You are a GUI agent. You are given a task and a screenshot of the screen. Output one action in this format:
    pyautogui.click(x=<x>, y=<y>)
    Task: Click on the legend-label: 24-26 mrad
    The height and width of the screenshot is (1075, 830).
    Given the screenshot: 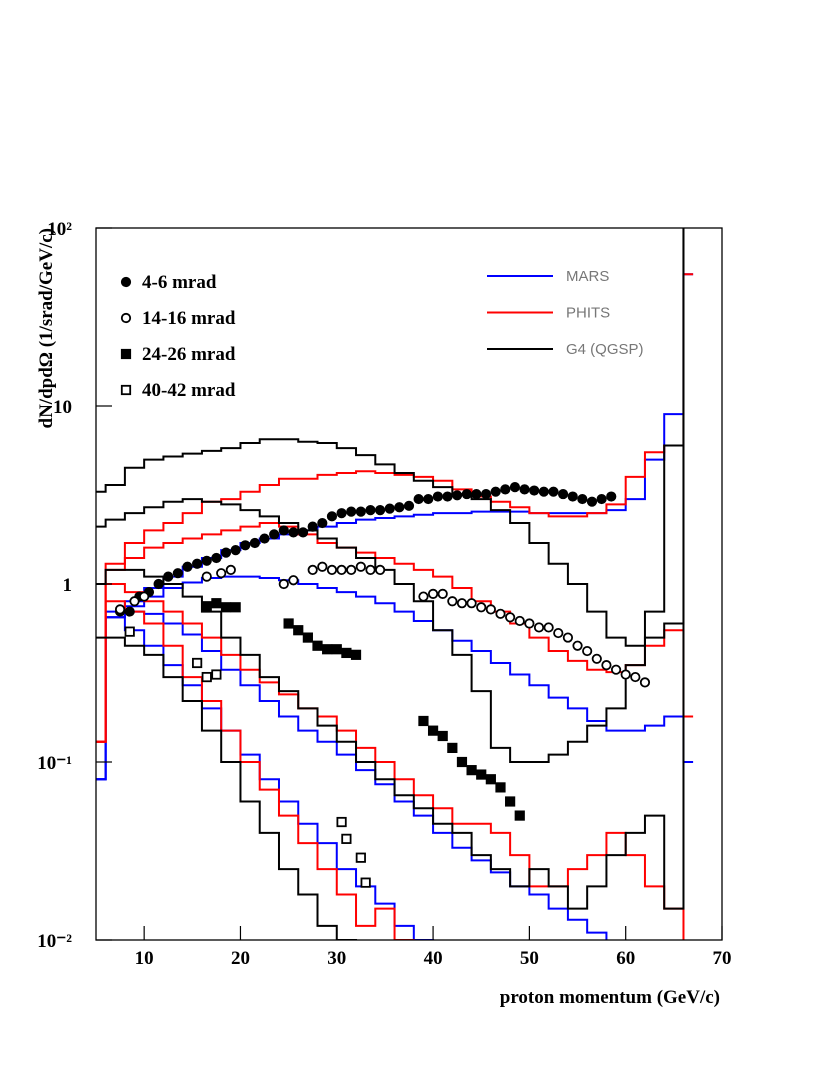 What is the action you would take?
    pyautogui.click(x=189, y=354)
    